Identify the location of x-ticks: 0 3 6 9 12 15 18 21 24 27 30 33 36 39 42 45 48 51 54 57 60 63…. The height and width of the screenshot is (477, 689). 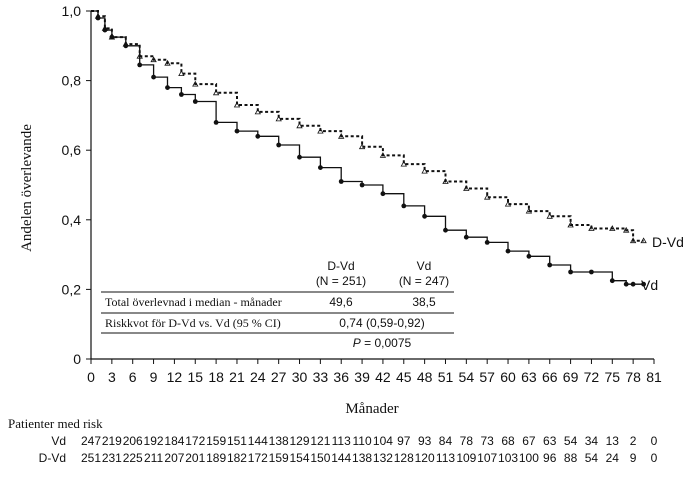
(374, 372).